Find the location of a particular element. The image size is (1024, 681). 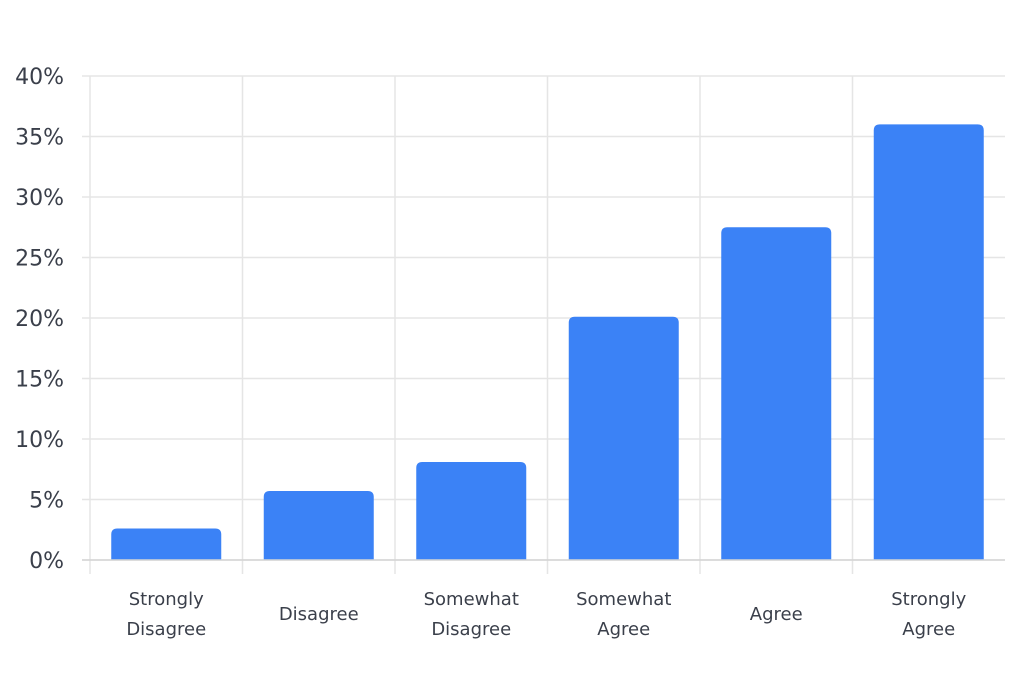

y-tick-label: 40% is located at coordinates (39, 77).